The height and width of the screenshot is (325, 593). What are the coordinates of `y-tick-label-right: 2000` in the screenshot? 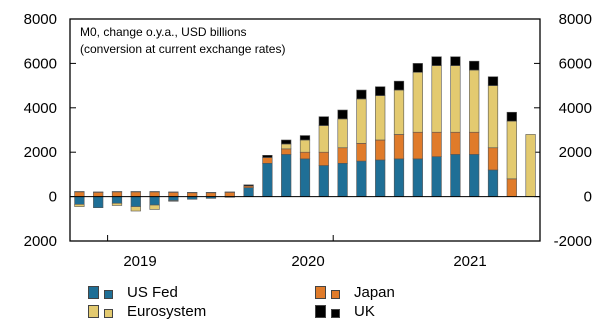 It's located at (575, 152).